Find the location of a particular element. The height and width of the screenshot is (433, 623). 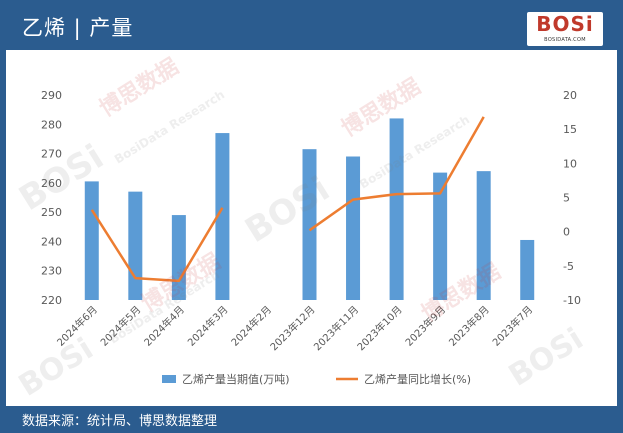

x-tick-label: 2024年5月 is located at coordinates (121, 326).